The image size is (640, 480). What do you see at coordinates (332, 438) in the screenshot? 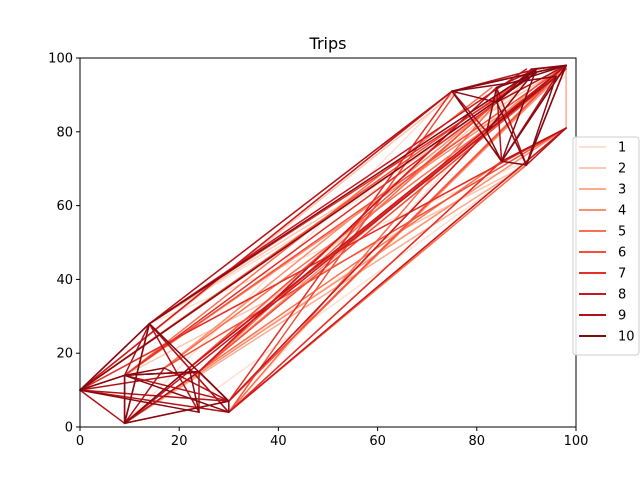
I see `x-axis: 0 20 40 60 80 100` at bounding box center [332, 438].